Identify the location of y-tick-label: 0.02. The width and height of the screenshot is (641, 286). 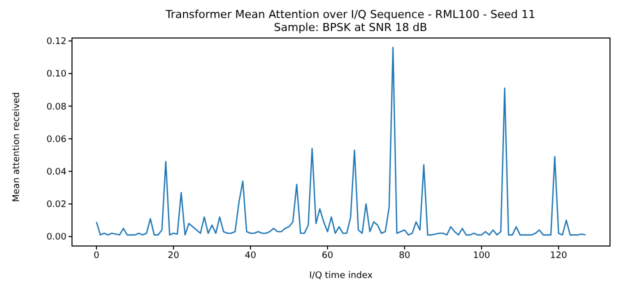
(56, 205).